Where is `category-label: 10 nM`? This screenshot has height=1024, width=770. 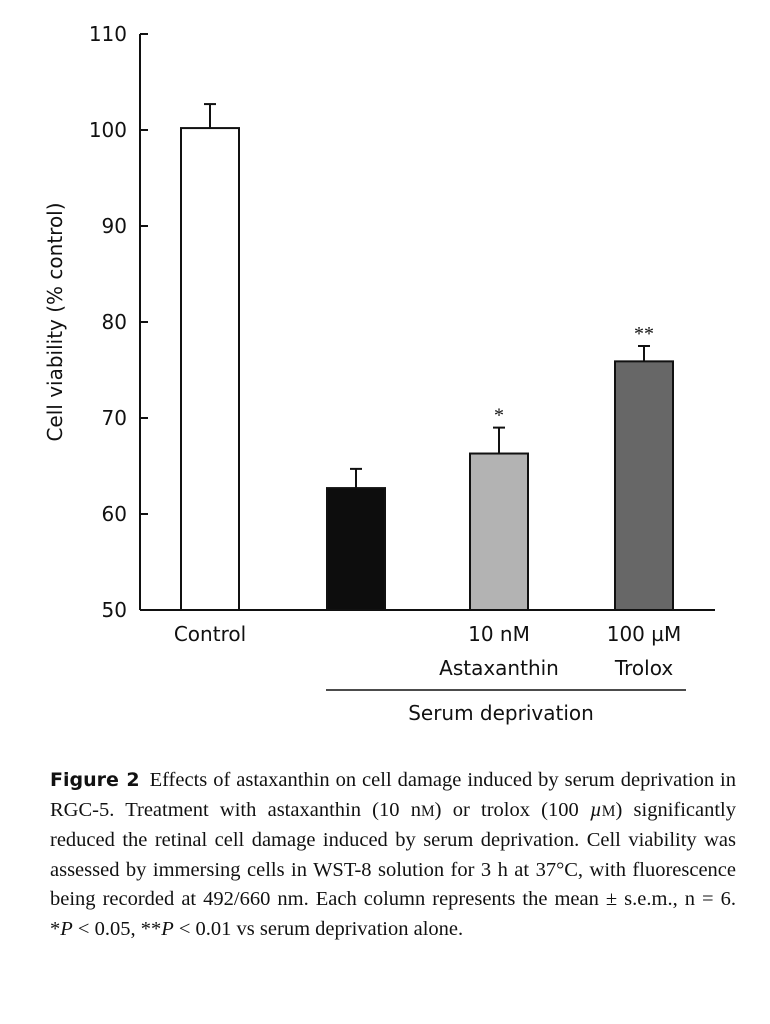 category-label: 10 nM is located at coordinates (499, 634).